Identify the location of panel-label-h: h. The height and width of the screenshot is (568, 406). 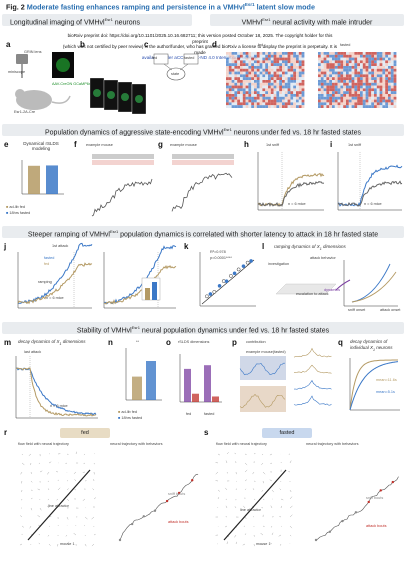
(246, 144).